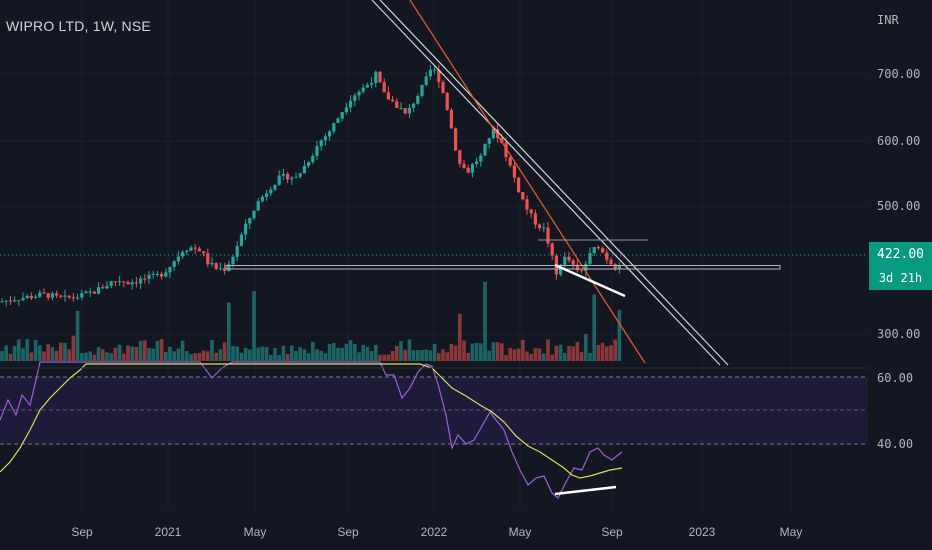  What do you see at coordinates (590, 280) in the screenshot?
I see `divergence-line-price` at bounding box center [590, 280].